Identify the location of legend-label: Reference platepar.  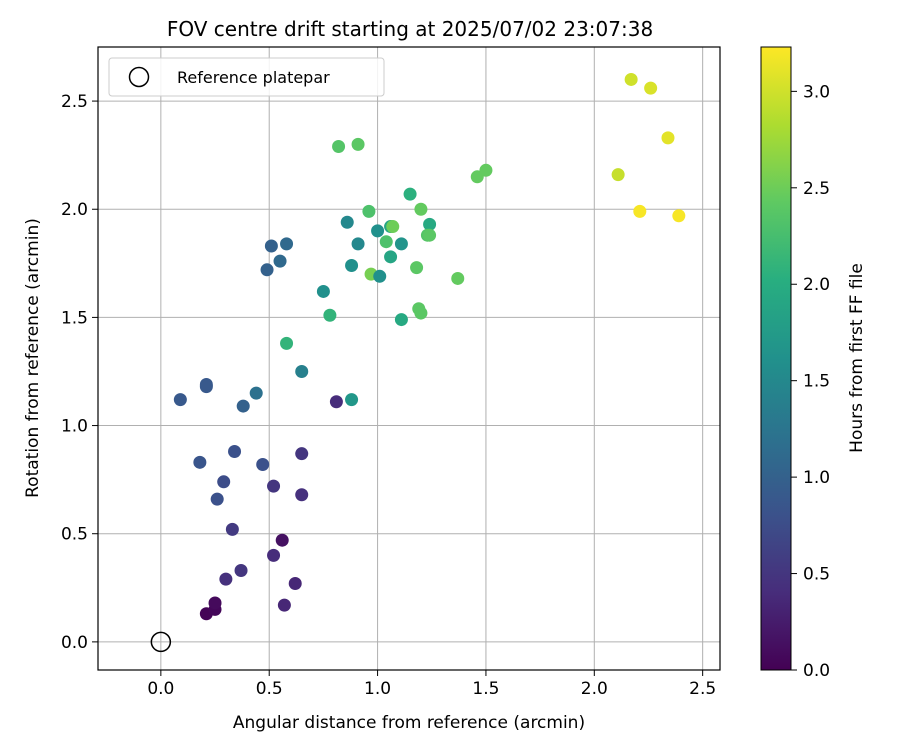
(253, 77).